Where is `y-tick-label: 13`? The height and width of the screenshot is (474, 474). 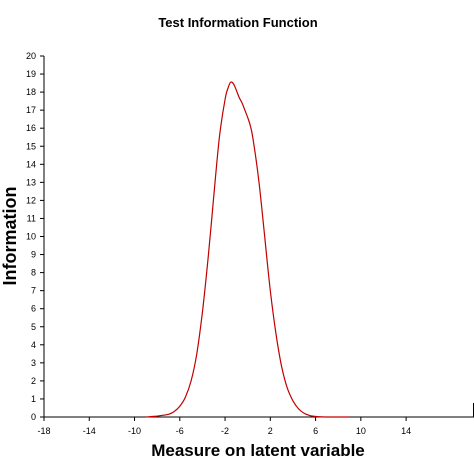
y-tick-label: 13 is located at coordinates (31, 182).